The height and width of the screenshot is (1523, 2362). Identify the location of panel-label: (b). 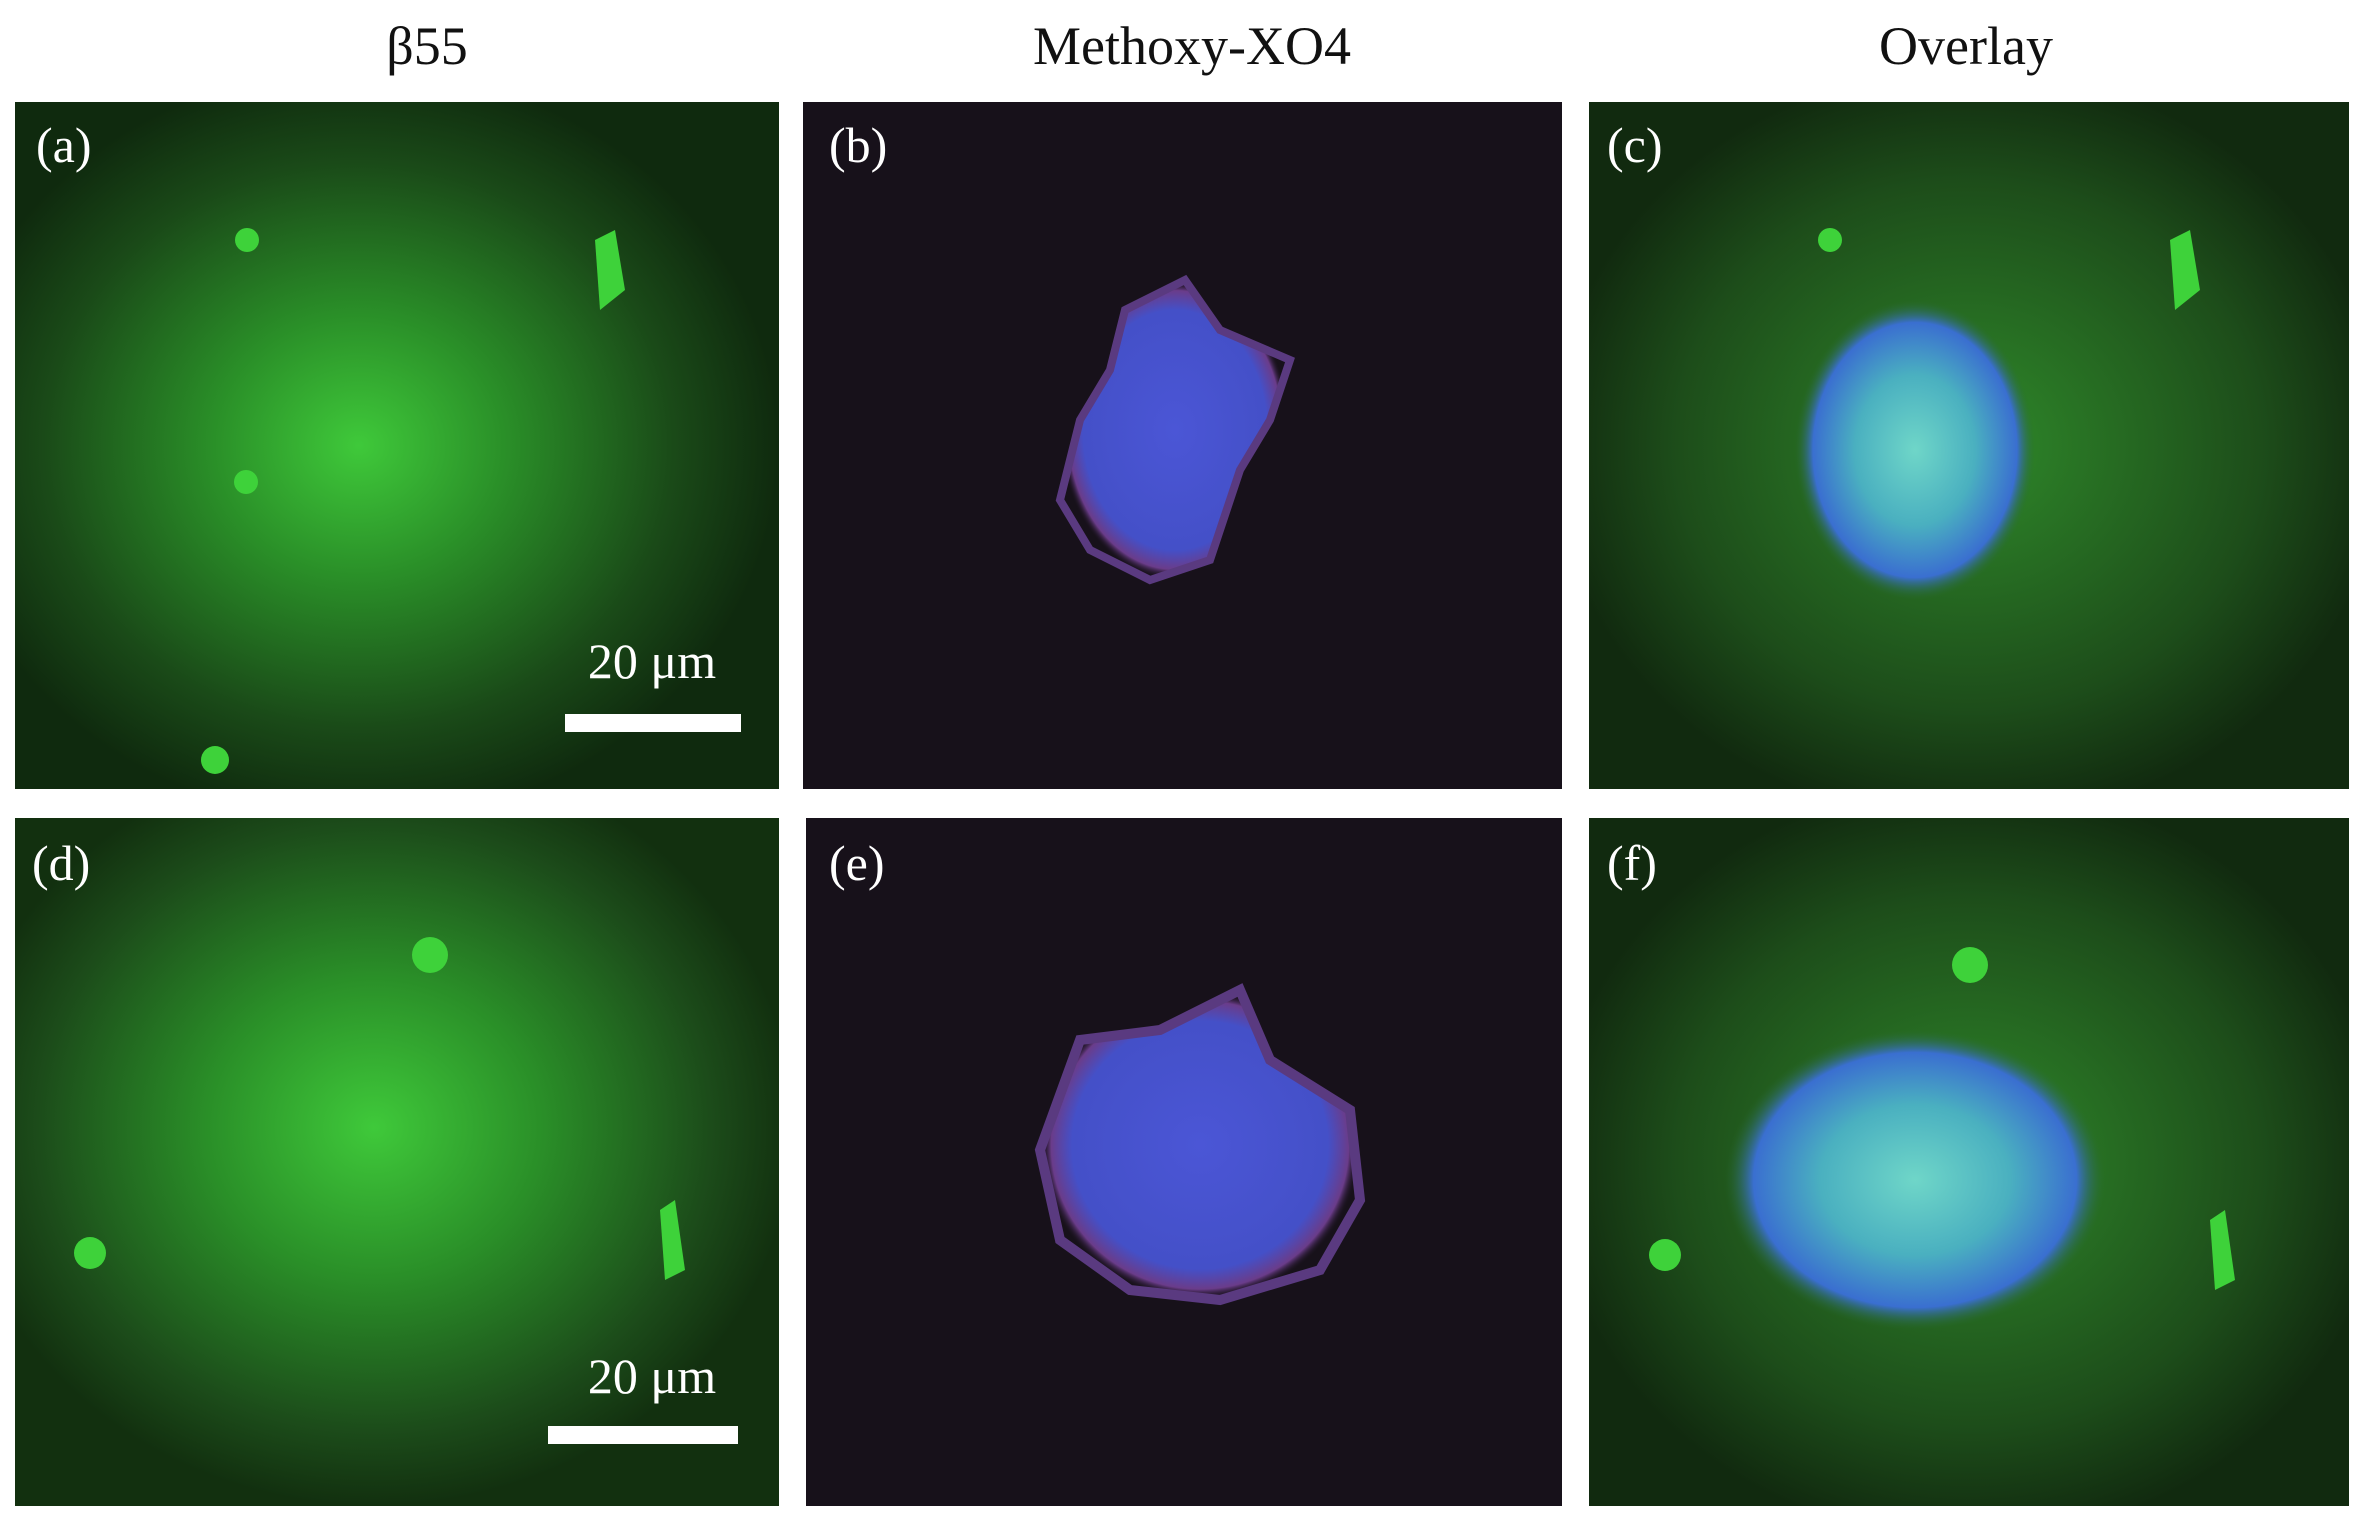
(858, 145).